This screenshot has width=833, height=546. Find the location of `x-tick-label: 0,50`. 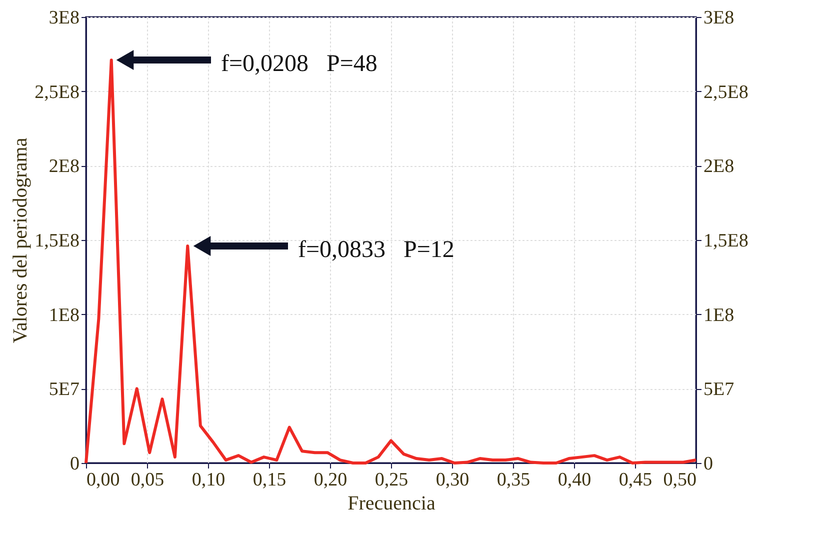

x-tick-label: 0,50 is located at coordinates (679, 480).